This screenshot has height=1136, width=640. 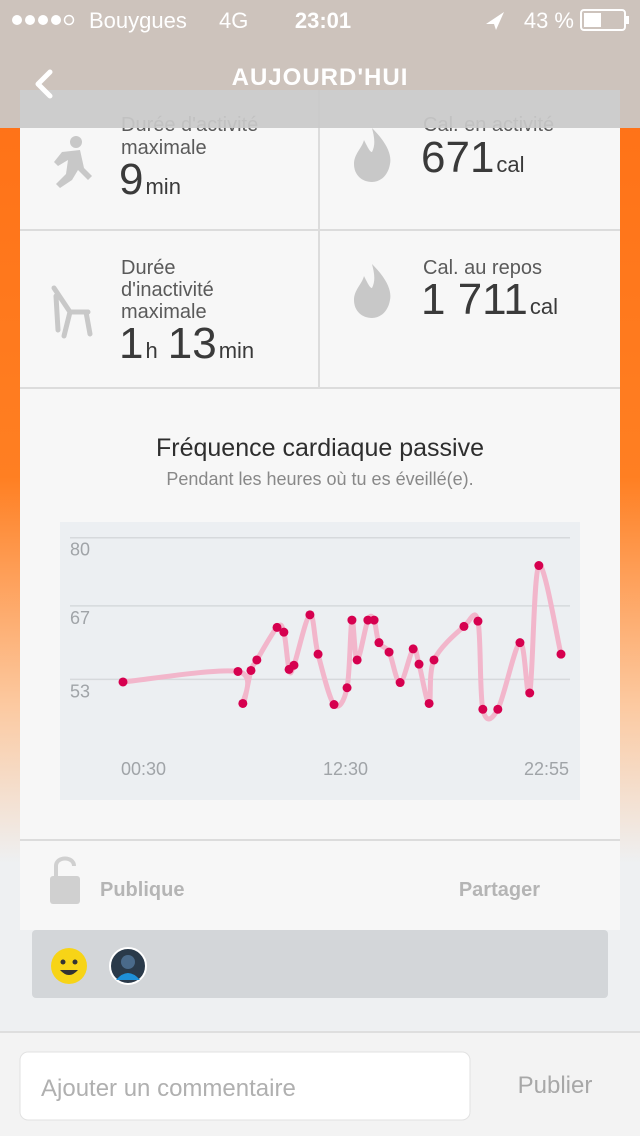 What do you see at coordinates (546, 769) in the screenshot?
I see `x-tick-label: 22:55` at bounding box center [546, 769].